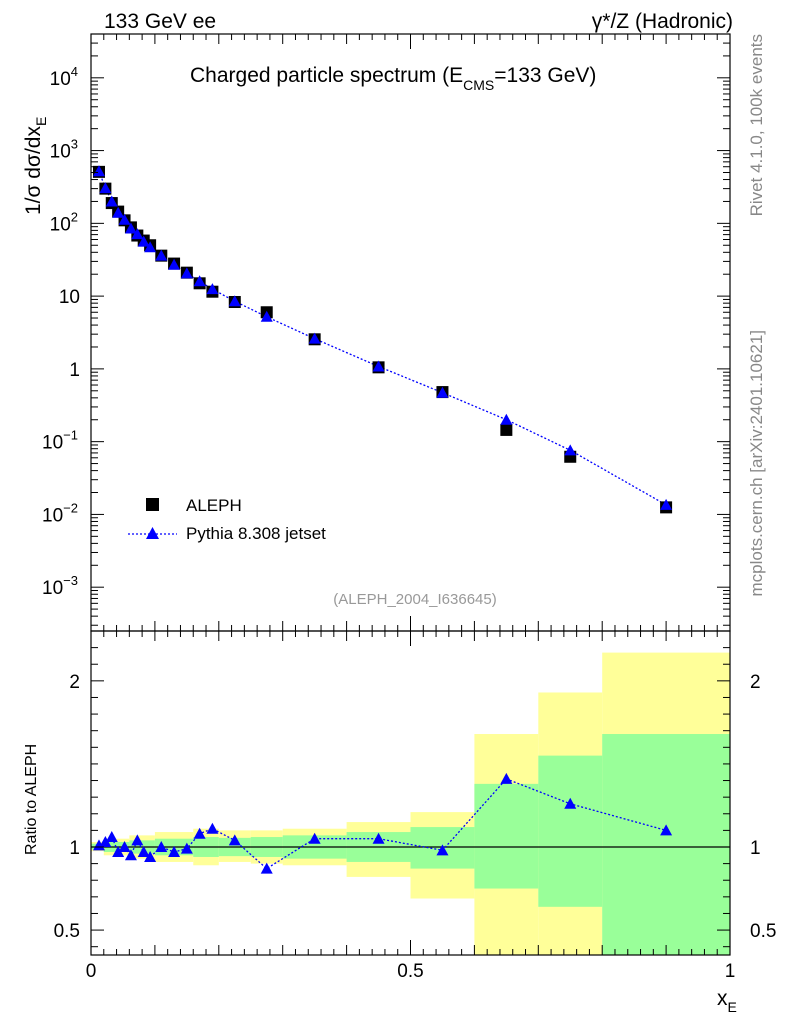  What do you see at coordinates (152, 533) in the screenshot?
I see `legend-marker-pythia` at bounding box center [152, 533].